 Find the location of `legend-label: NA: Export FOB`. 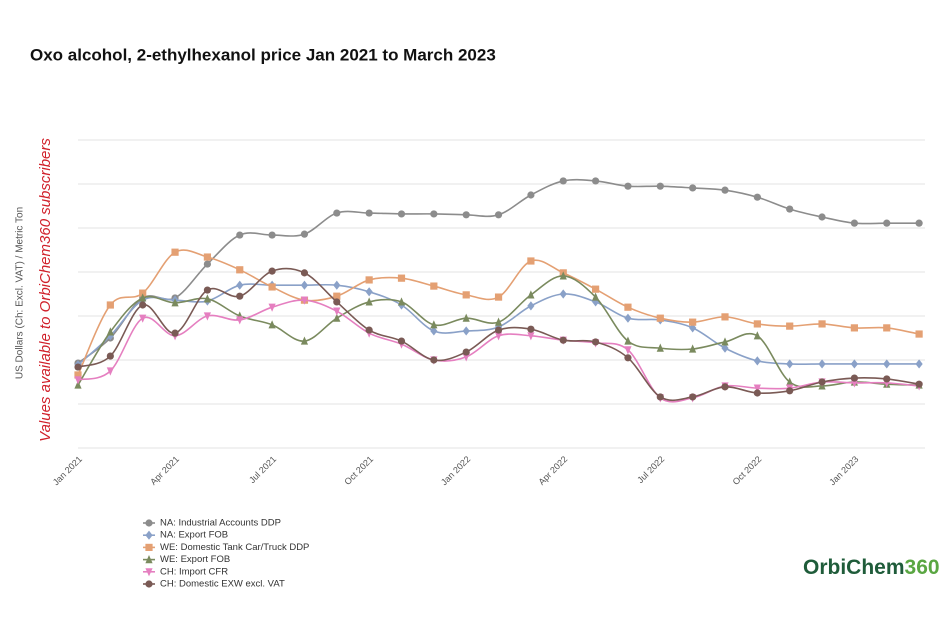

legend-label: NA: Export FOB is located at coordinates (194, 535).